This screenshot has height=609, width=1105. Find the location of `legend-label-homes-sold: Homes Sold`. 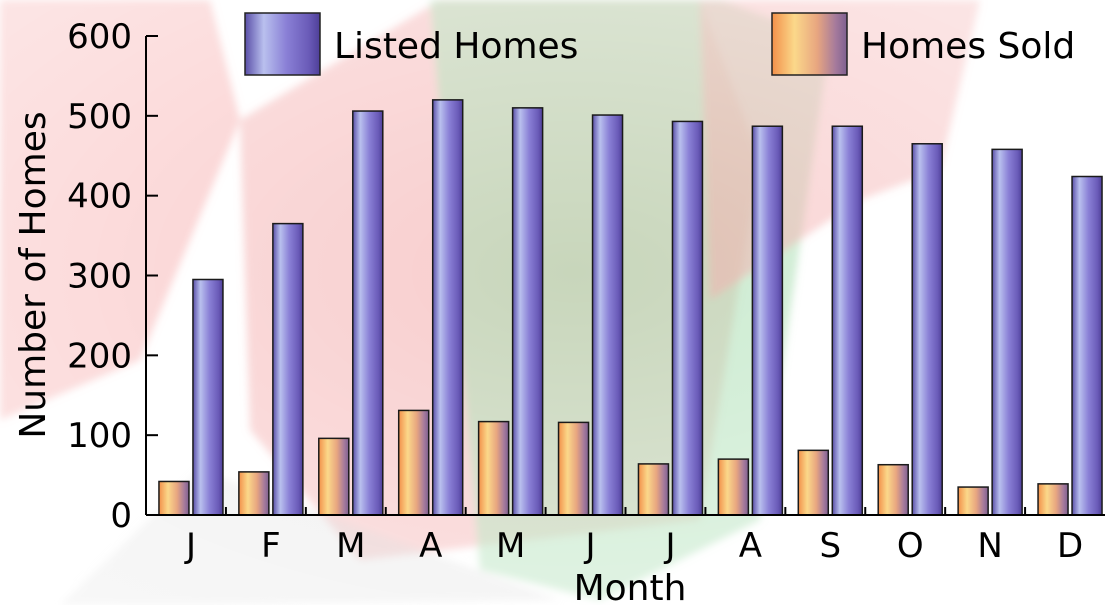

legend-label-homes-sold: Homes Sold is located at coordinates (968, 46).